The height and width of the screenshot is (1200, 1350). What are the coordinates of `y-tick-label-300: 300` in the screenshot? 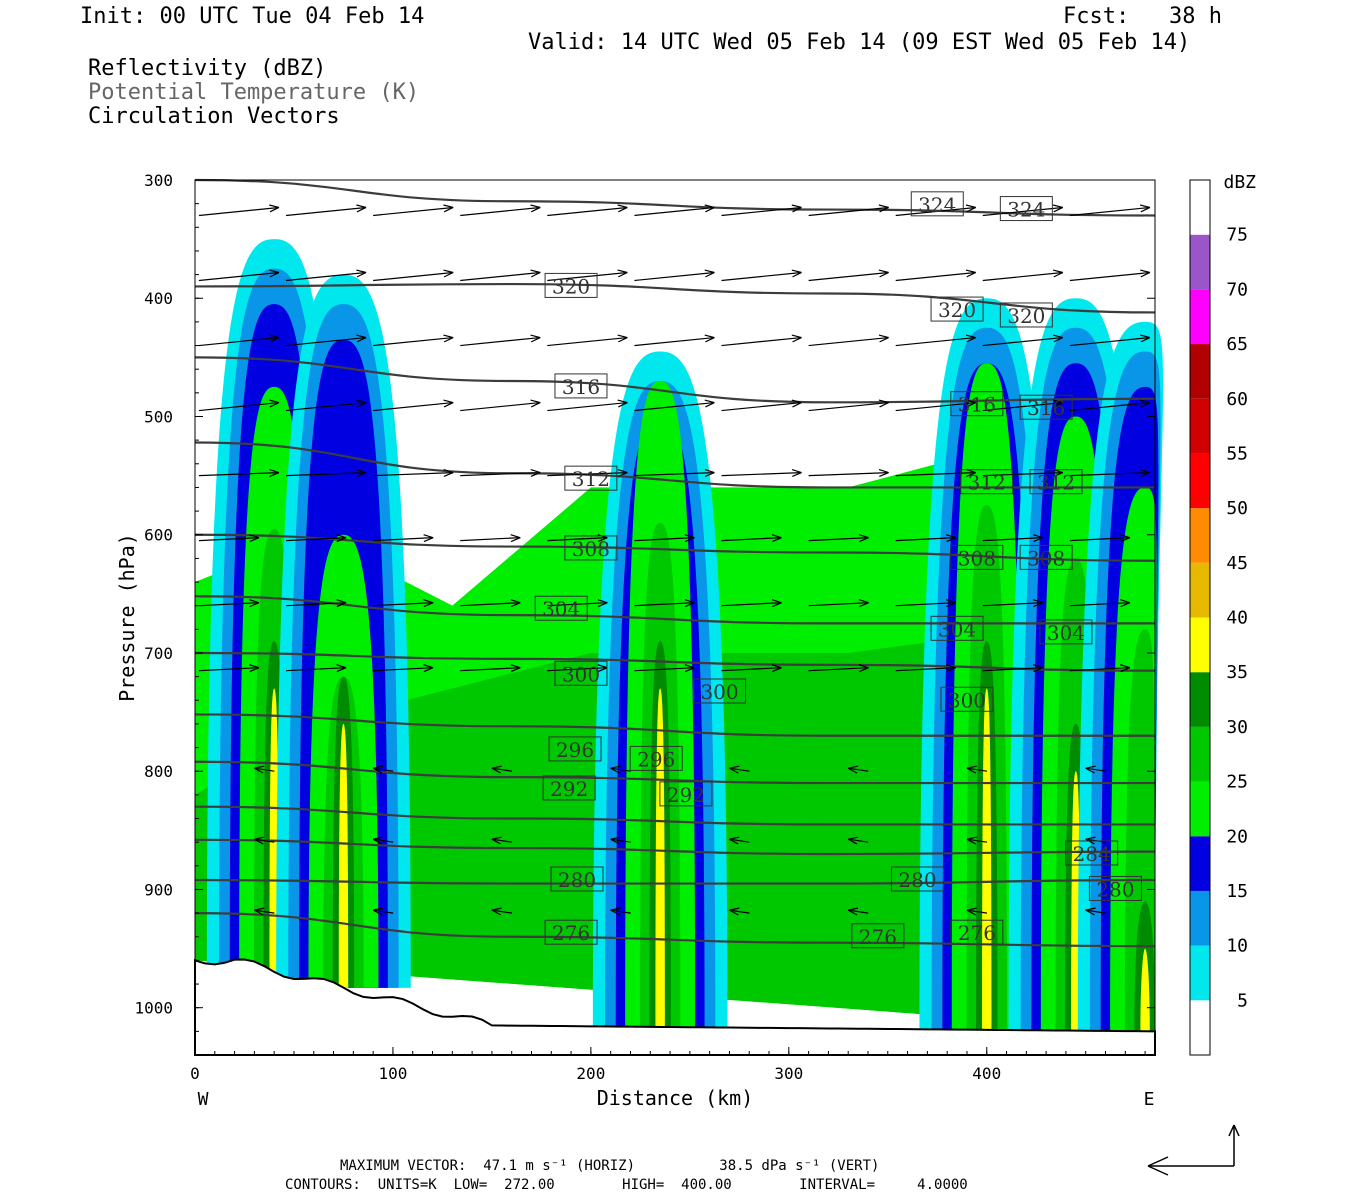 It's located at (158, 180).